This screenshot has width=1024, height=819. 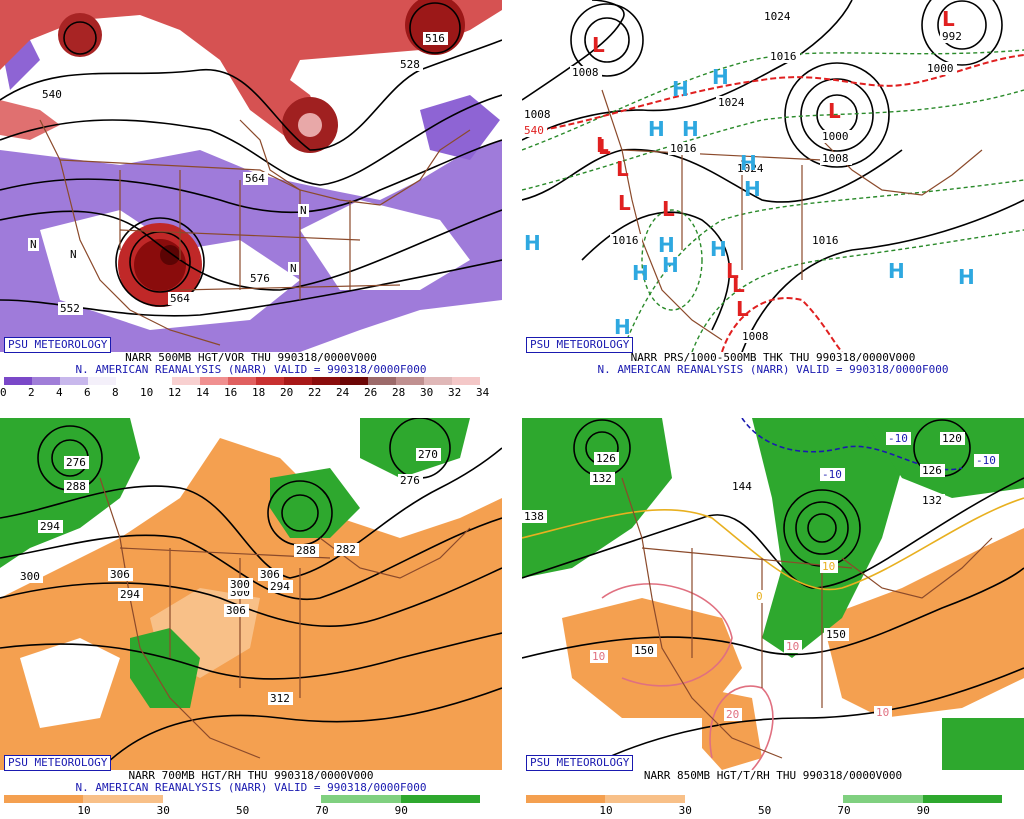 What do you see at coordinates (293, 268) in the screenshot?
I see `contour-label: N` at bounding box center [293, 268].